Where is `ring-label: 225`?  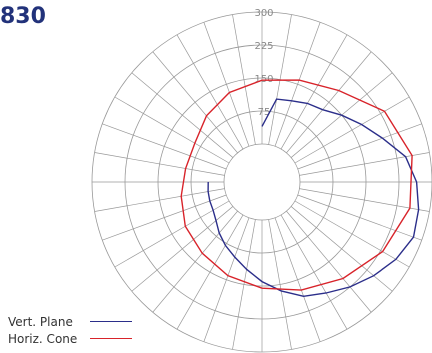
ring-label: 225 is located at coordinates (263, 46).